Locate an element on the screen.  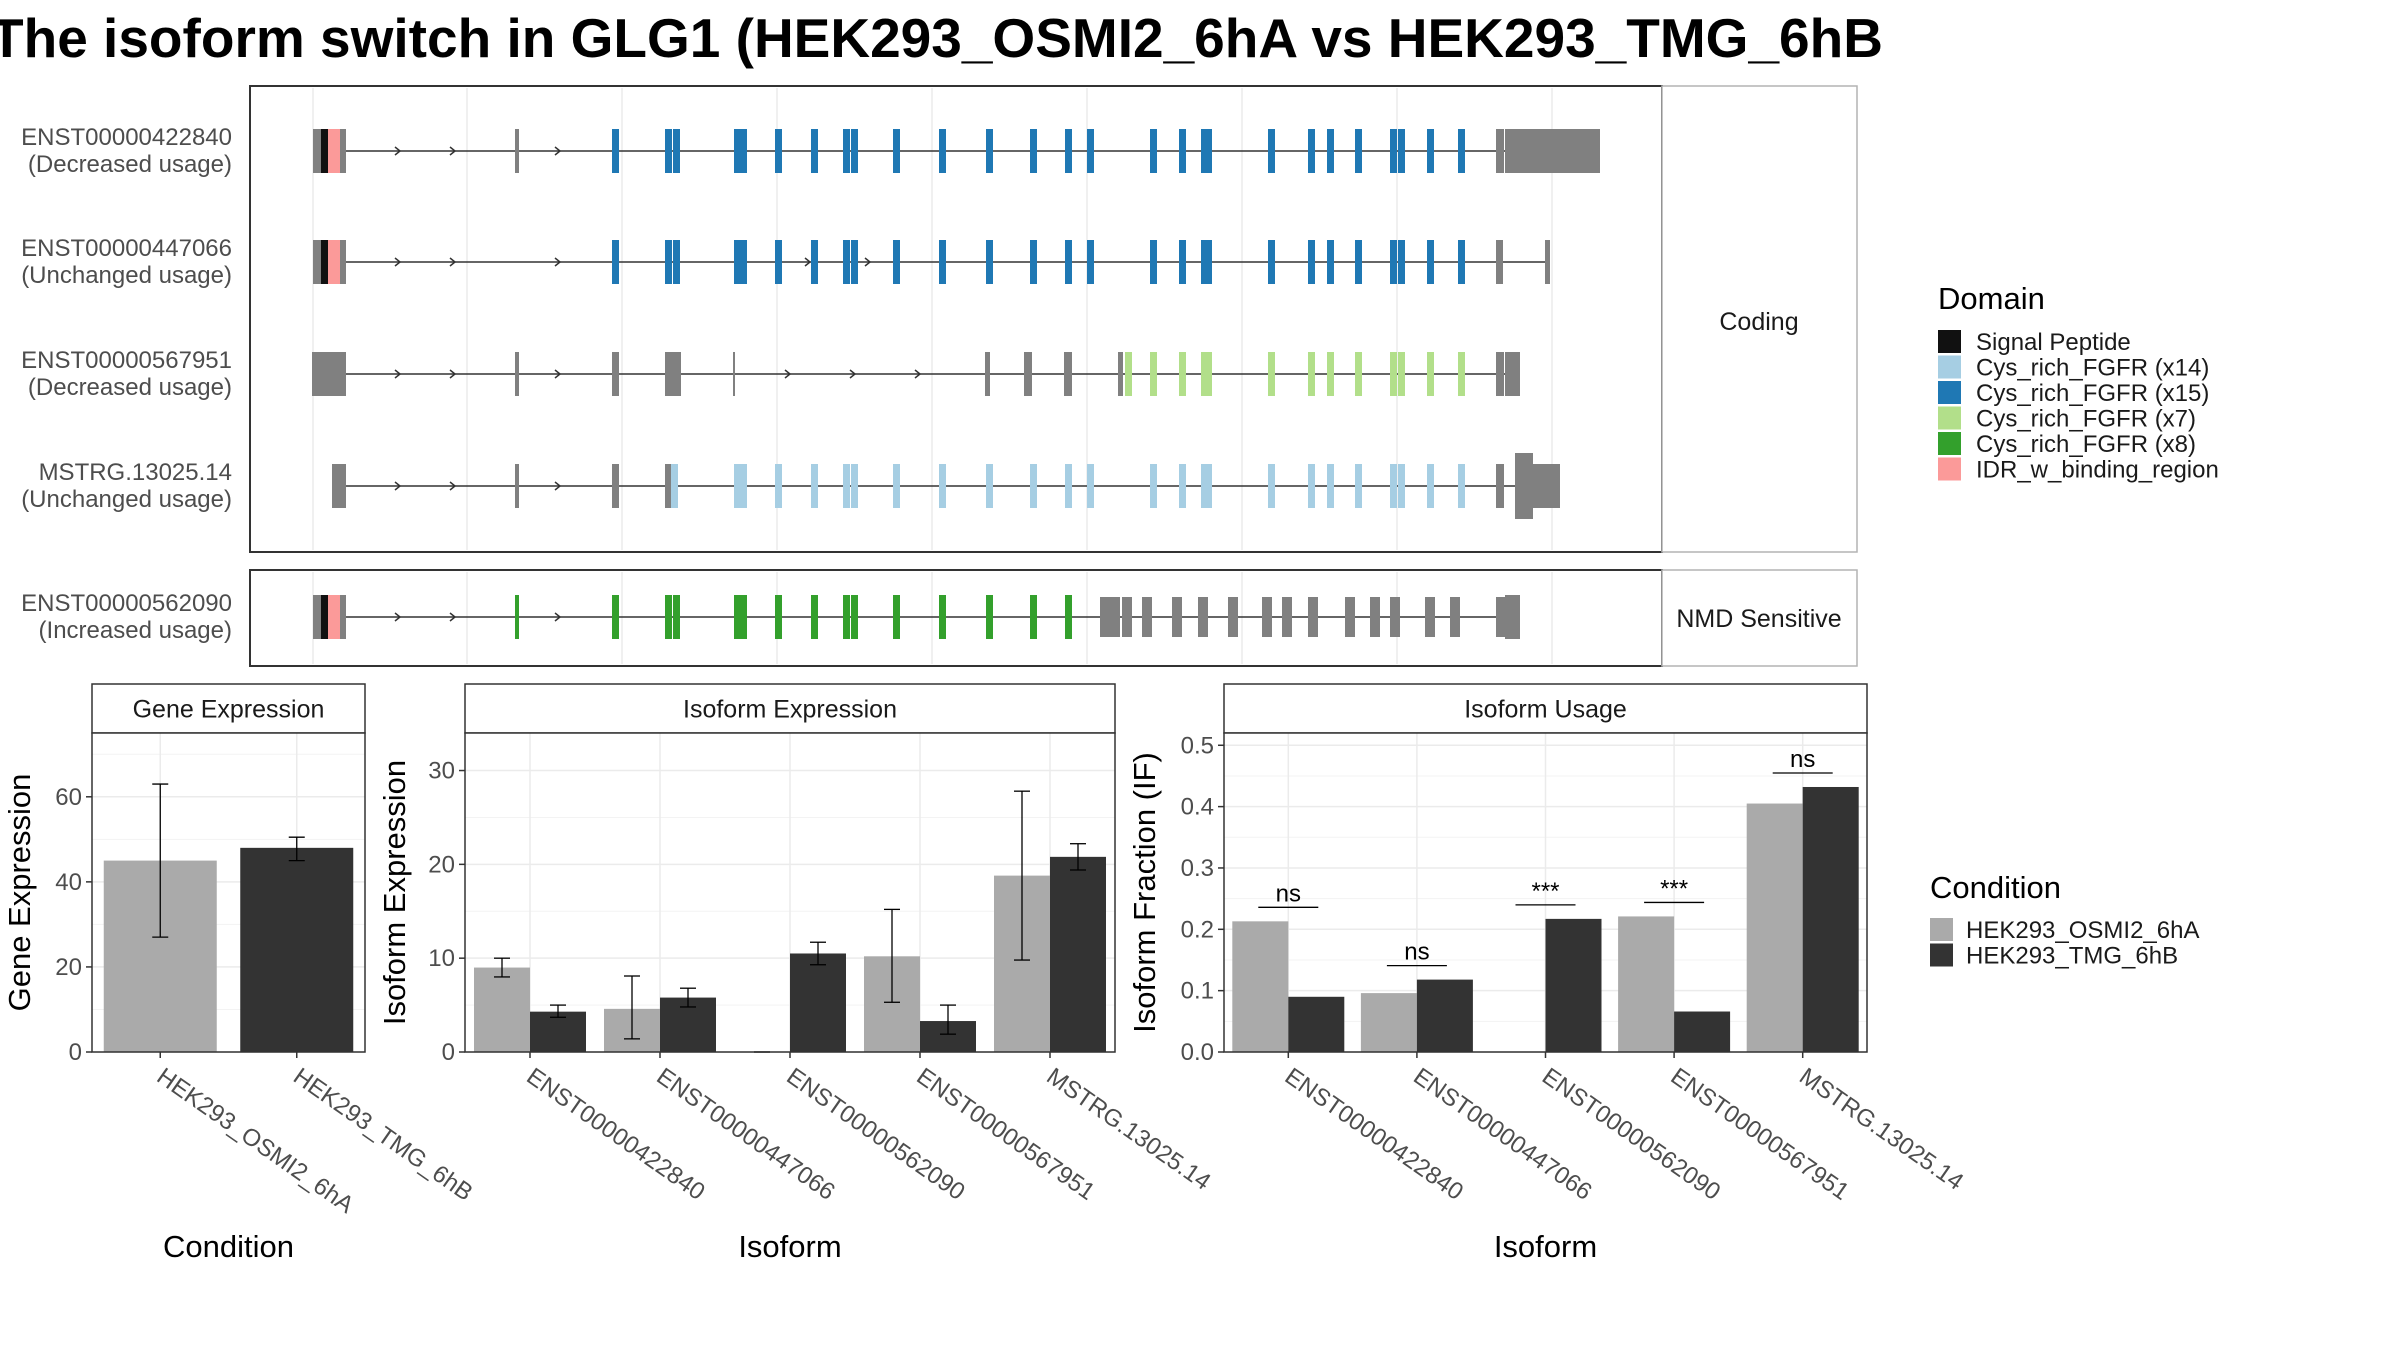
y-tick-label: 40 is located at coordinates (68, 882).